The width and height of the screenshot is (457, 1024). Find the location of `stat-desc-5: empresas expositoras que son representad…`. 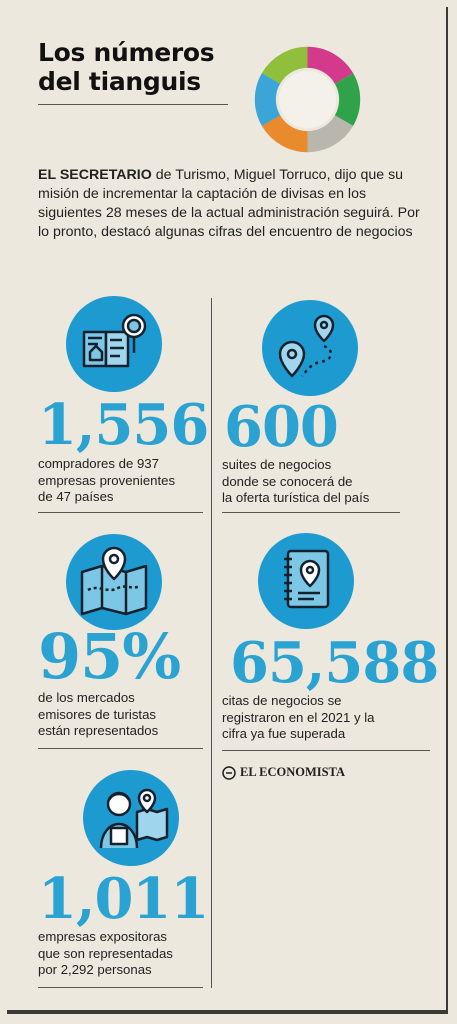

stat-desc-5: empresas expositoras que son representad… is located at coordinates (123, 954).